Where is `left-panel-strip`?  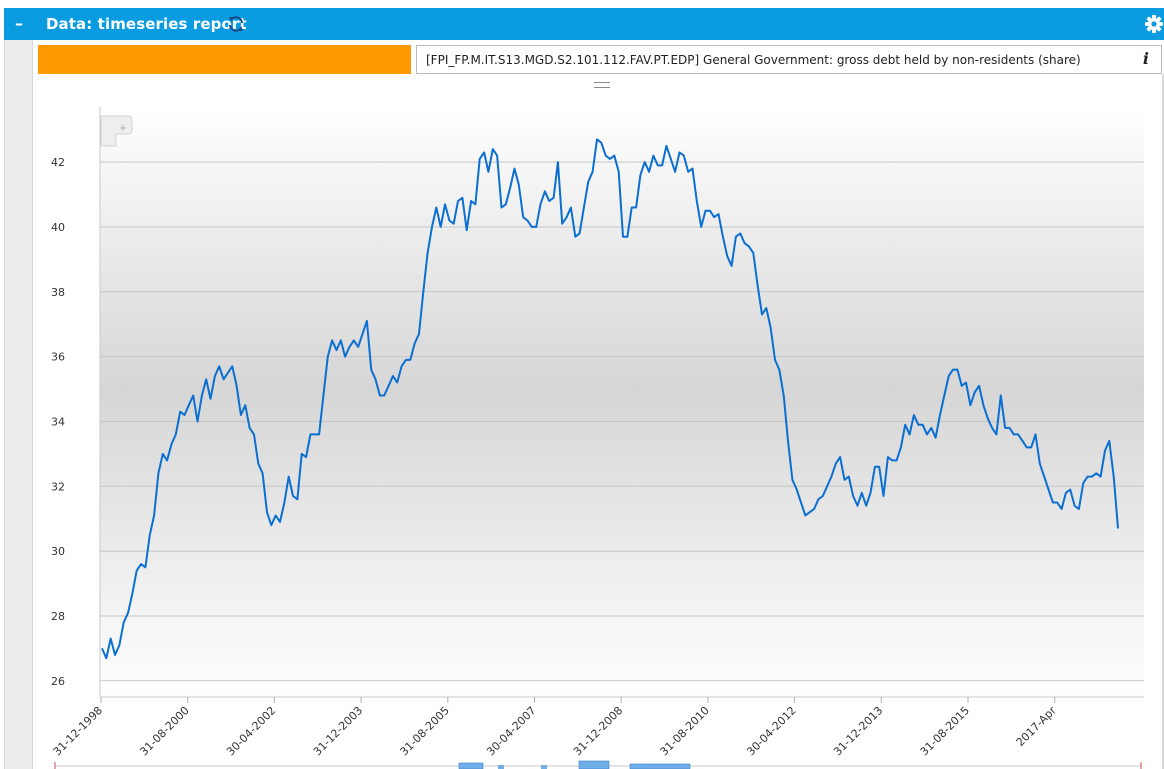 left-panel-strip is located at coordinates (18, 404).